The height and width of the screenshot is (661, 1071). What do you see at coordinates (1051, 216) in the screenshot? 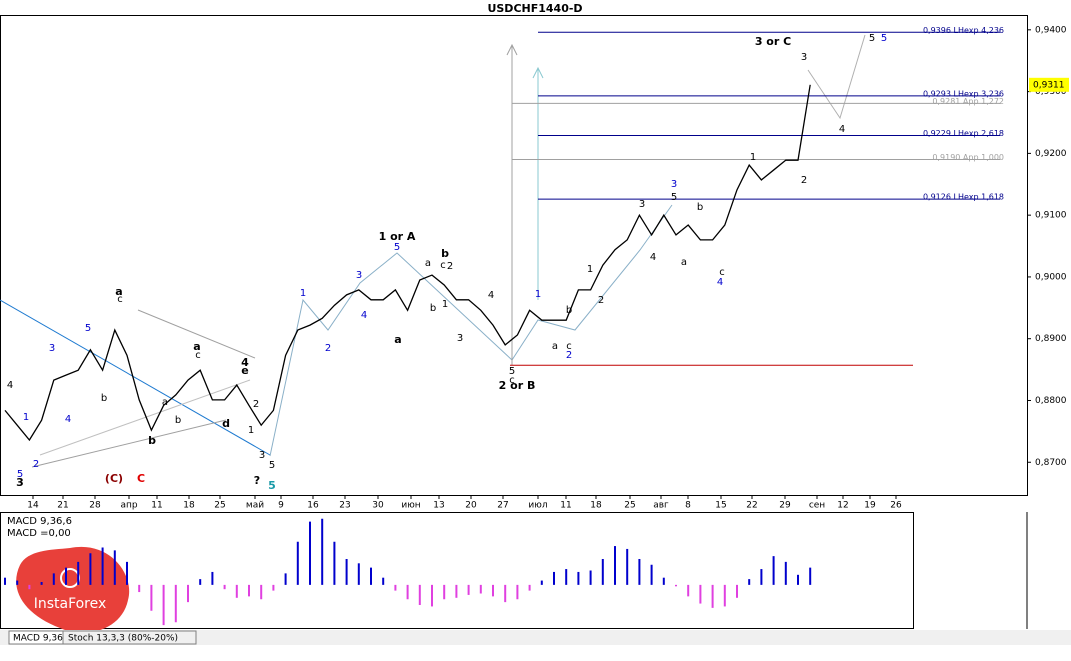
I see `y-tick-label: 0,9100` at bounding box center [1051, 216].